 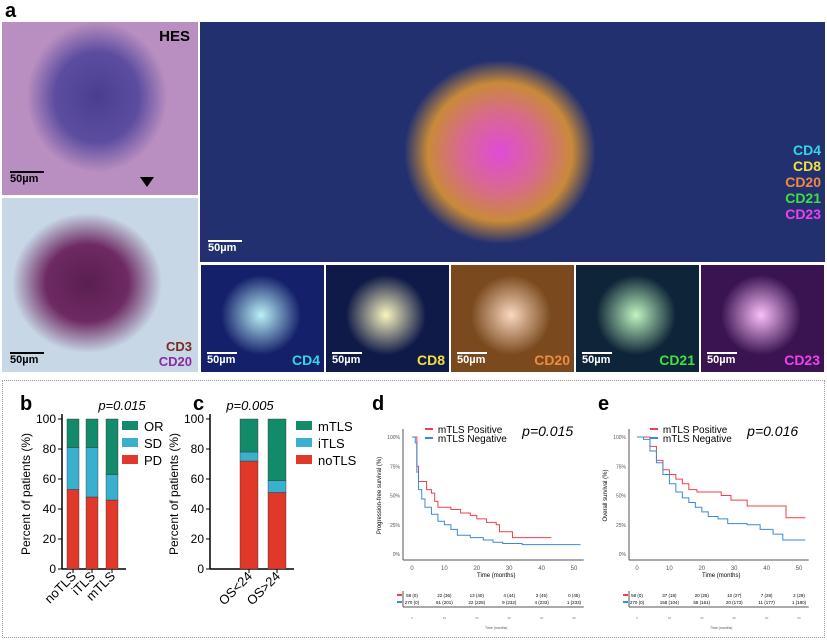 What do you see at coordinates (574, 602) in the screenshot?
I see `risk-table-cell: 1 (233)` at bounding box center [574, 602].